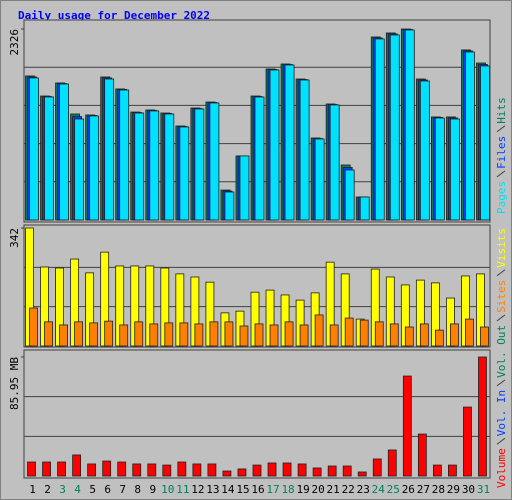 The width and height of the screenshot is (512, 500). What do you see at coordinates (212, 489) in the screenshot?
I see `x-tick-label: 13` at bounding box center [212, 489].